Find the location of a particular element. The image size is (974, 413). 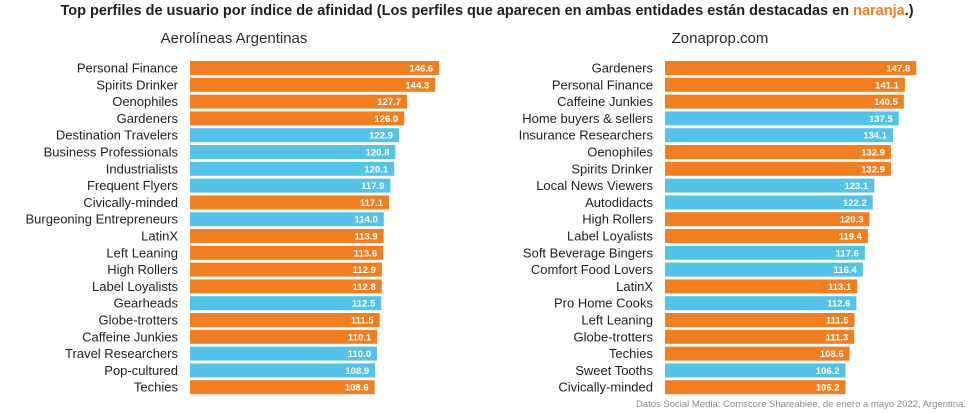

aerolineas-value-label: 112.9 is located at coordinates (364, 270).